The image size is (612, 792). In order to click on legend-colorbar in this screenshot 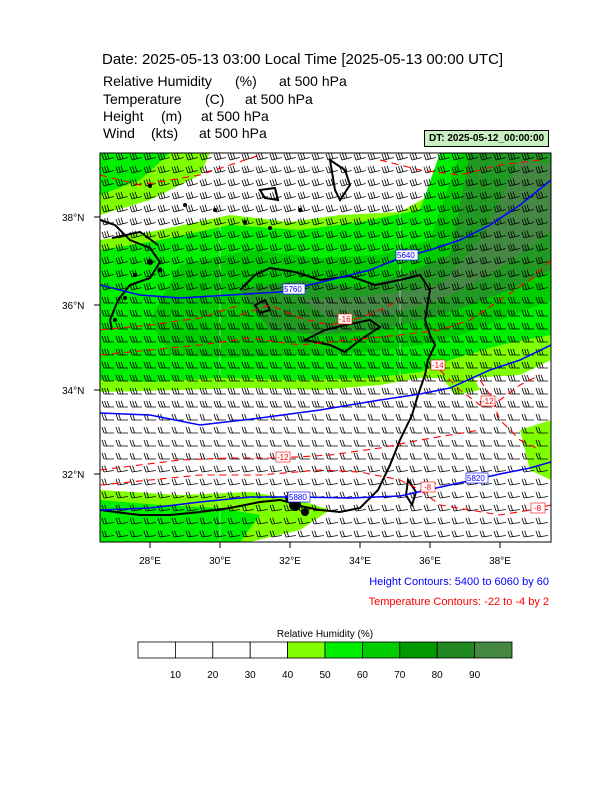, I will do `click(325, 650)`.